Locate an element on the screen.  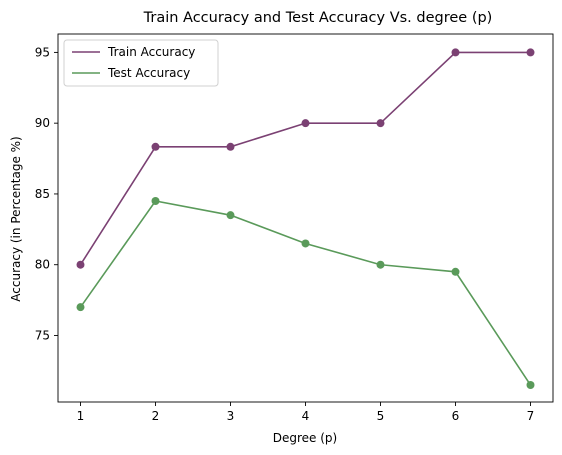
x-axis-label: Degree (p) is located at coordinates (305, 438).